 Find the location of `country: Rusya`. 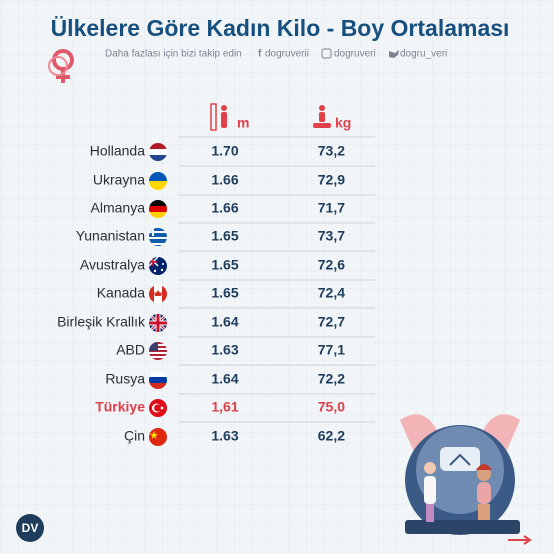

country: Rusya is located at coordinates (125, 379).